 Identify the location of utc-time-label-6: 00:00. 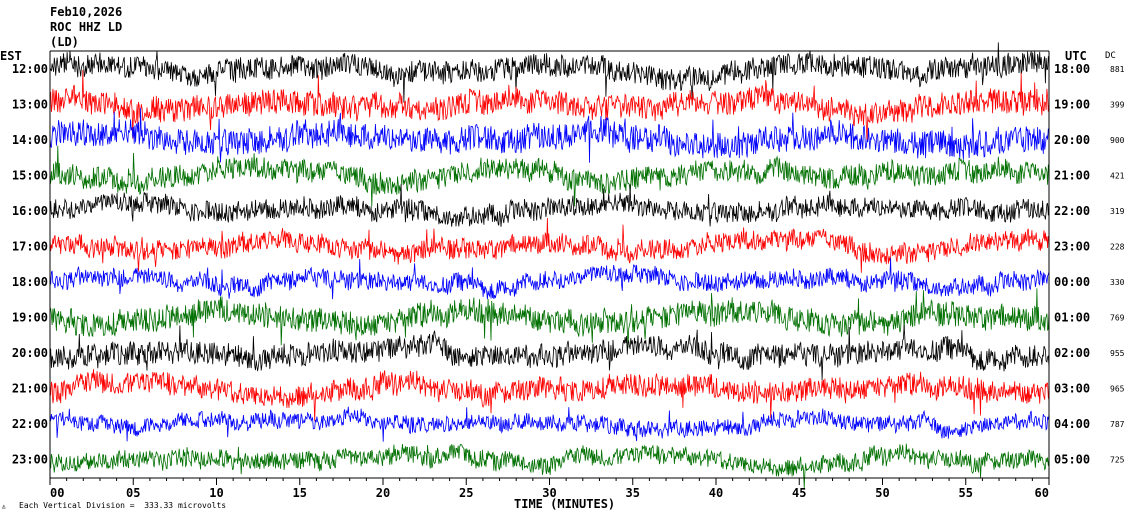
(1072, 282).